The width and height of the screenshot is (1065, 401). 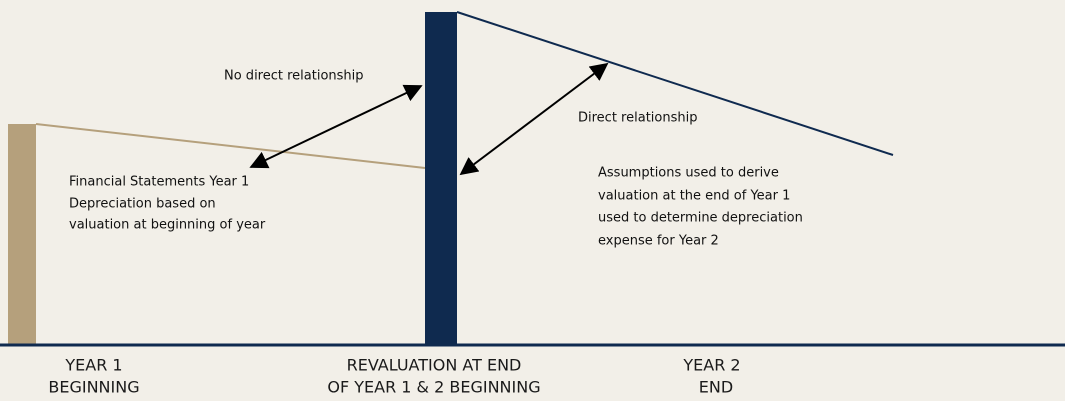 I want to click on note-line: Depreciation based on, so click(x=142, y=204).